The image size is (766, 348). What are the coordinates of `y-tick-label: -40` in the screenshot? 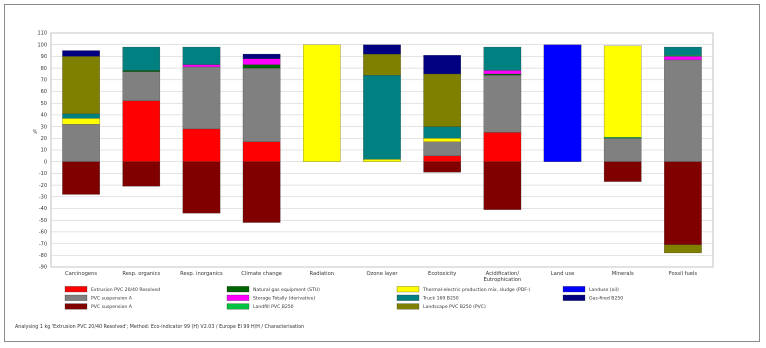 It's located at (43, 209).